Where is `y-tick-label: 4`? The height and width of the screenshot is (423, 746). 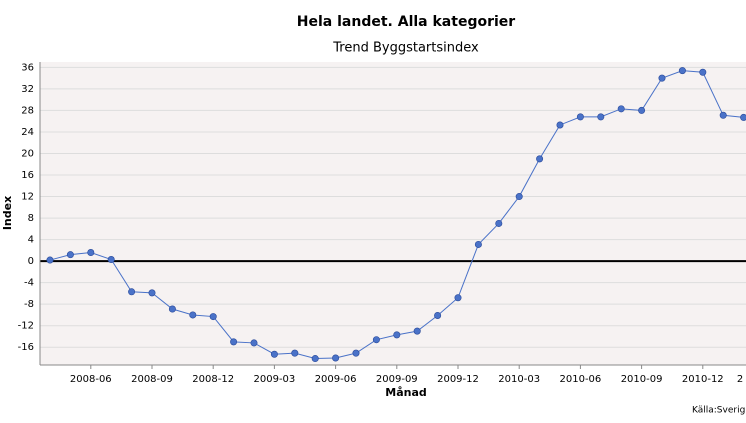
y-tick-label: 4 is located at coordinates (31, 240).